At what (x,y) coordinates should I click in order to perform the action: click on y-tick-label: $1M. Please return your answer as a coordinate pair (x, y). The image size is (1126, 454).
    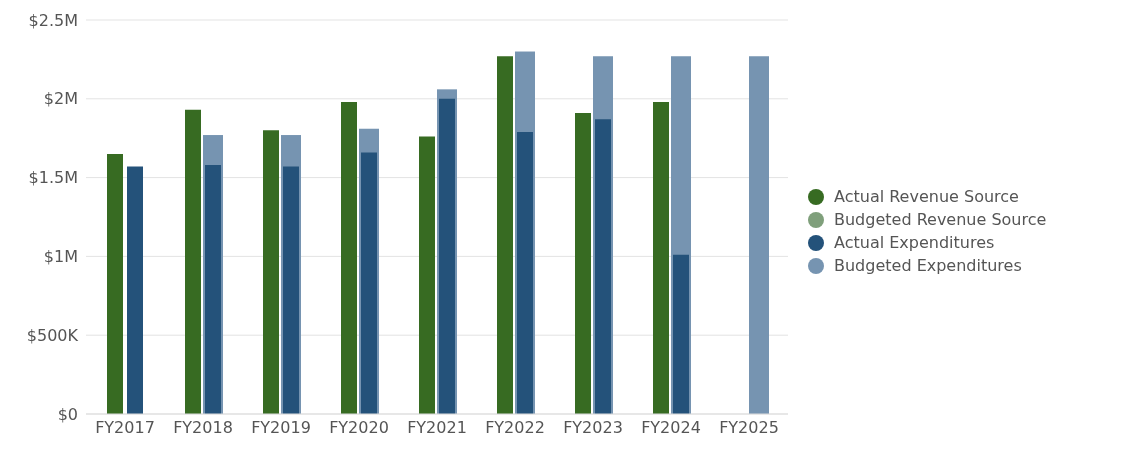
    Looking at the image, I should click on (60, 257).